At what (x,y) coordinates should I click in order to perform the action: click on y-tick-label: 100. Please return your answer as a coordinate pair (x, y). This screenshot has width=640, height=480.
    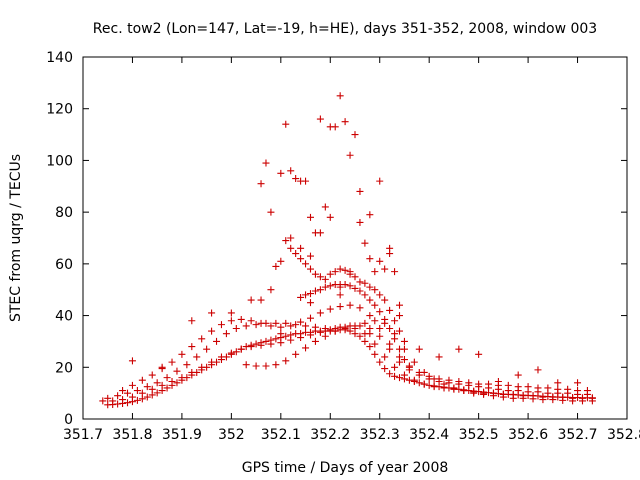
    Looking at the image, I should click on (59, 161).